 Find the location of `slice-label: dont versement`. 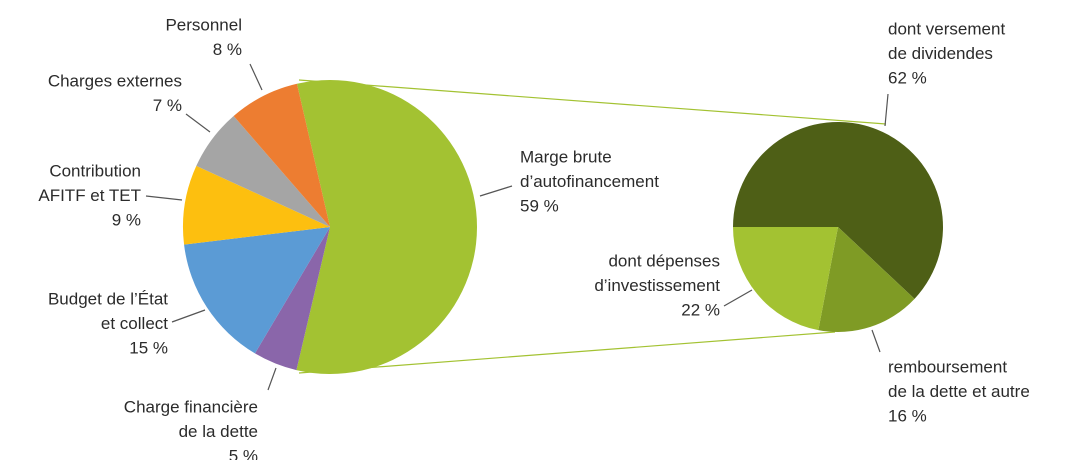

slice-label: dont versement is located at coordinates (946, 28).